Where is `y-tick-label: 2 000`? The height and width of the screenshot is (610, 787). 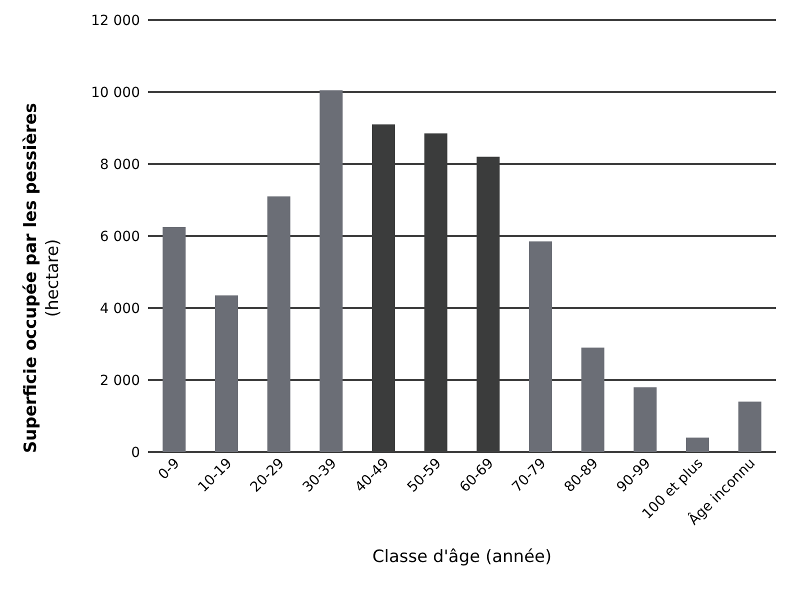
y-tick-label: 2 000 is located at coordinates (120, 380).